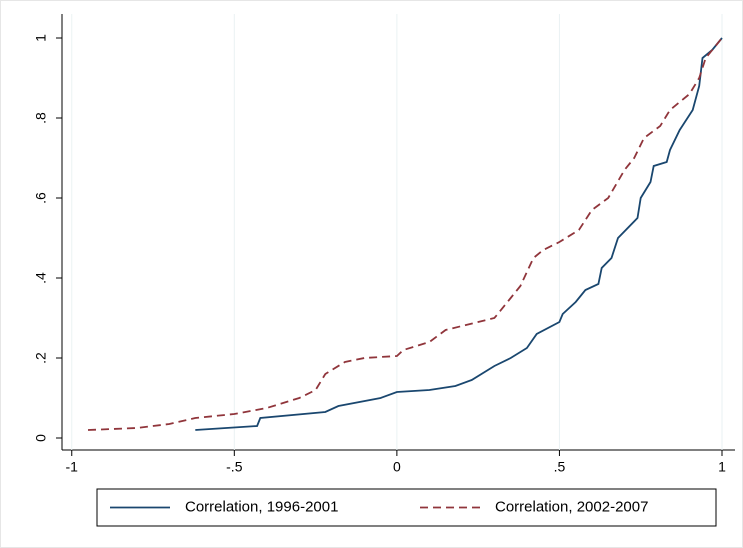 Image resolution: width=743 pixels, height=548 pixels. I want to click on legend-box, so click(406, 507).